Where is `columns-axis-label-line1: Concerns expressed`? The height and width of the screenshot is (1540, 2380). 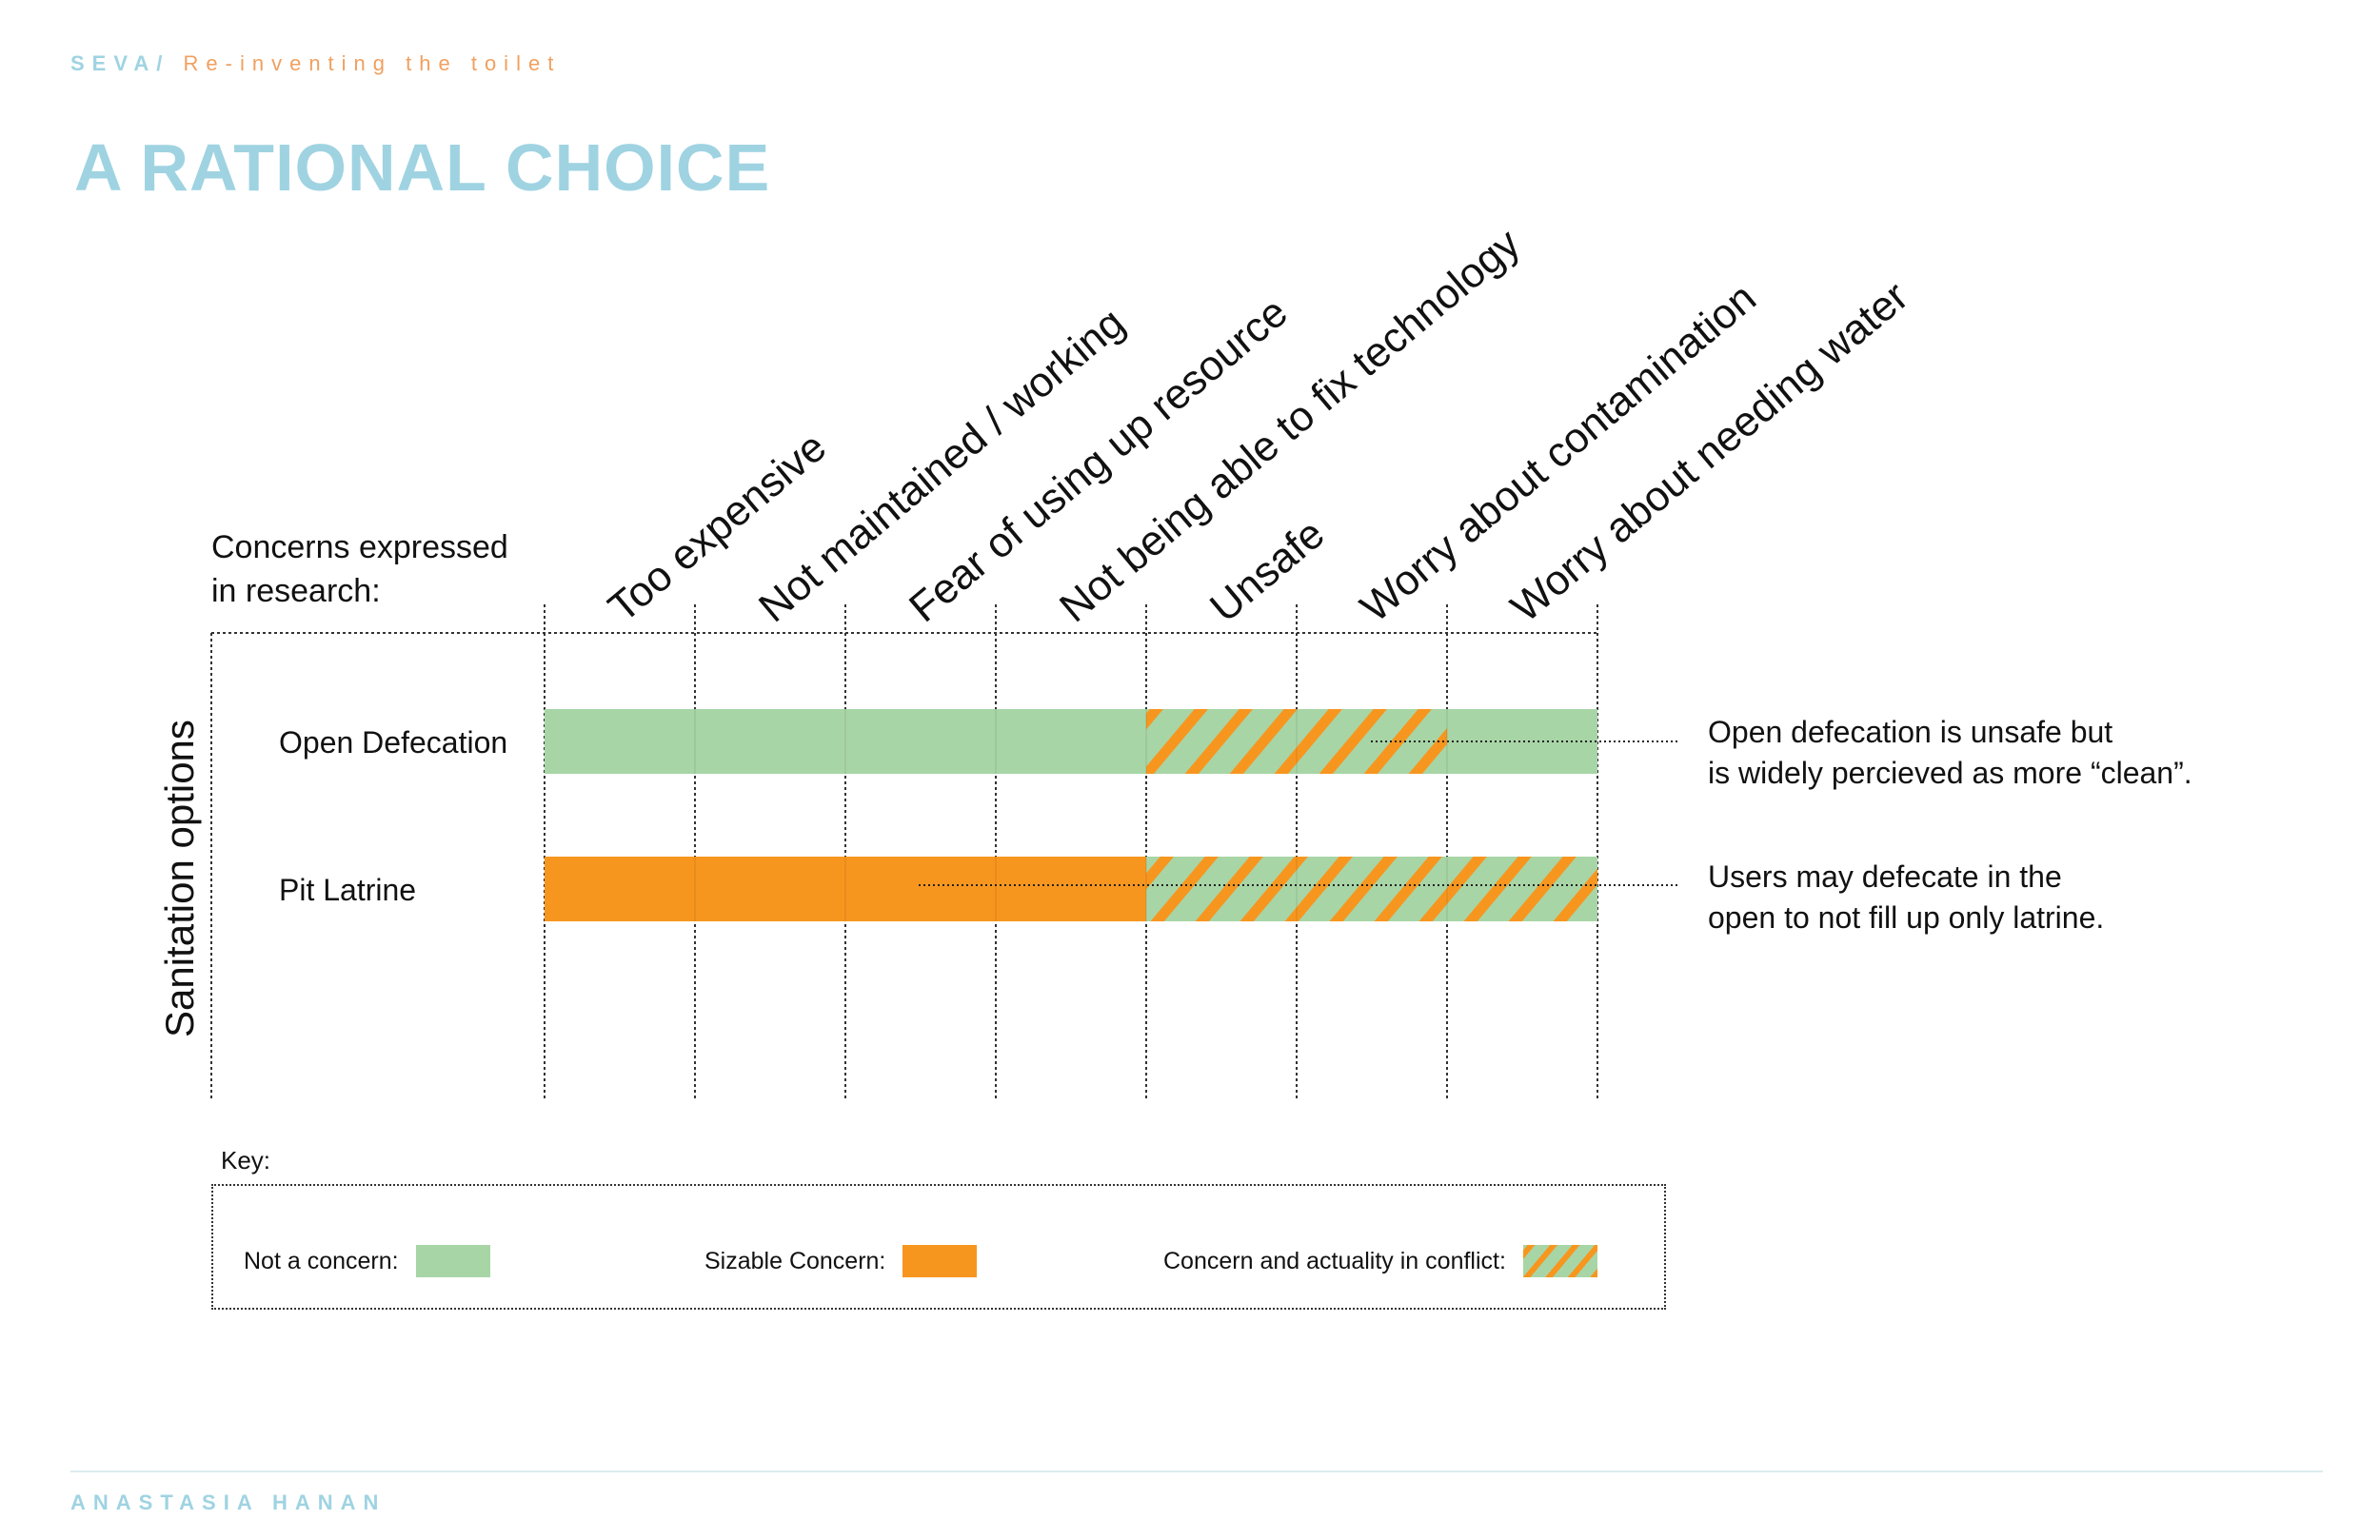 columns-axis-label-line1: Concerns expressed is located at coordinates (359, 547).